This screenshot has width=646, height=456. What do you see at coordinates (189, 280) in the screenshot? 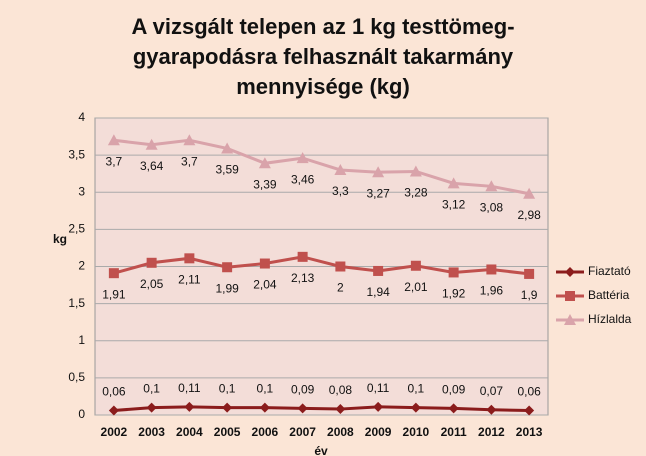
I see `data-label: 2,11` at bounding box center [189, 280].